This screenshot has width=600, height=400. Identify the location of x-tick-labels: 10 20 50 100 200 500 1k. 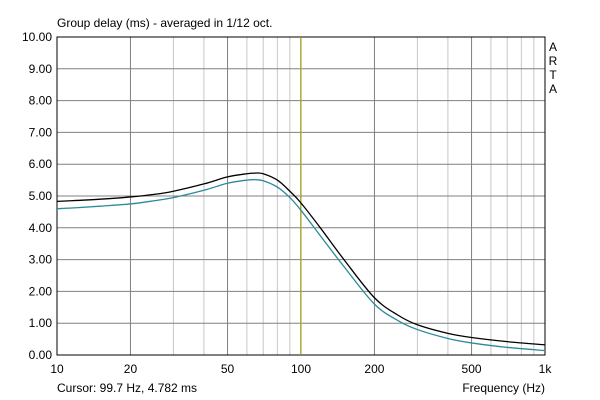
(301, 369).